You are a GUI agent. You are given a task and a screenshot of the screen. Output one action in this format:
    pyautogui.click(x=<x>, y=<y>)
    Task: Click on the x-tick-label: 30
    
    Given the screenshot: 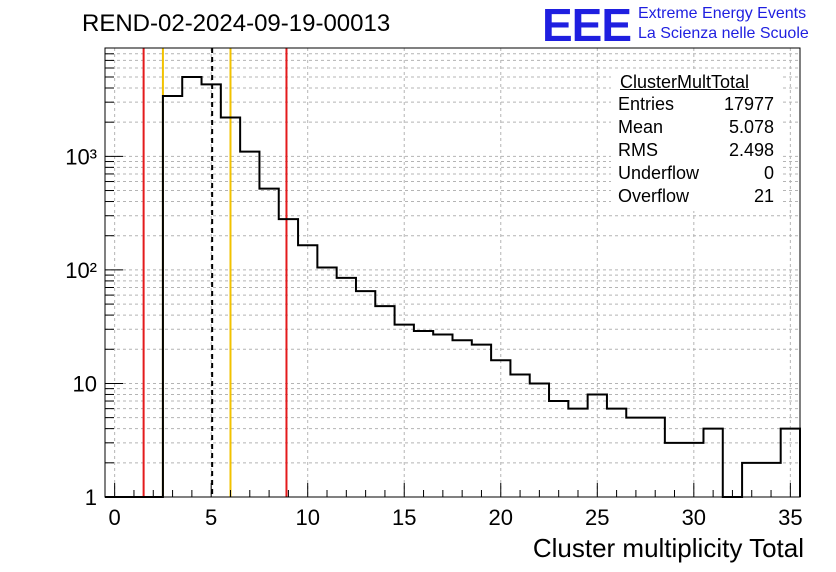 What is the action you would take?
    pyautogui.click(x=694, y=517)
    